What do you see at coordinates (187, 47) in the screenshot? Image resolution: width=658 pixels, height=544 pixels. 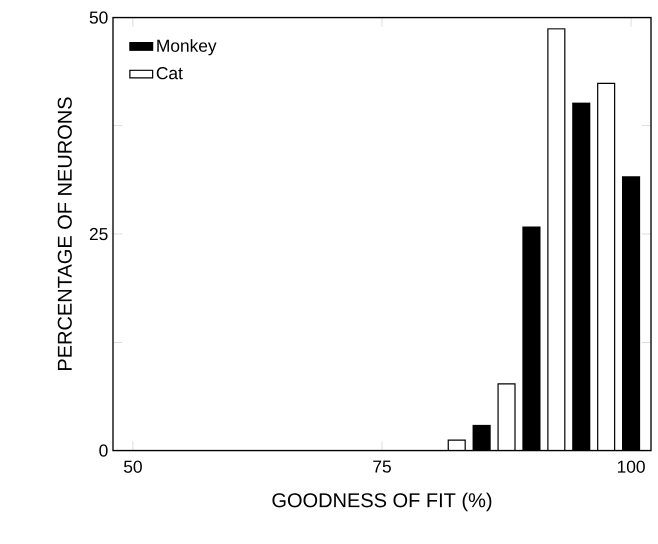 I see `legend-label: Monkey` at bounding box center [187, 47].